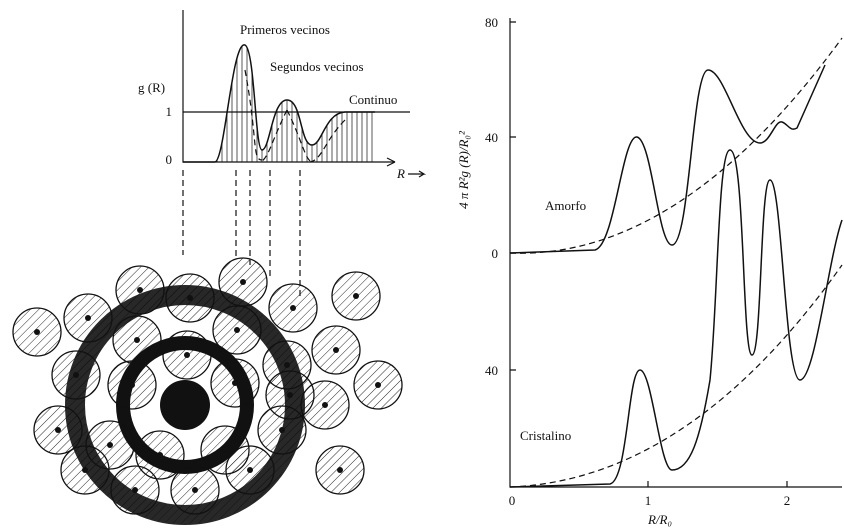  What do you see at coordinates (400, 173) in the screenshot?
I see `x-label: R` at bounding box center [400, 173].